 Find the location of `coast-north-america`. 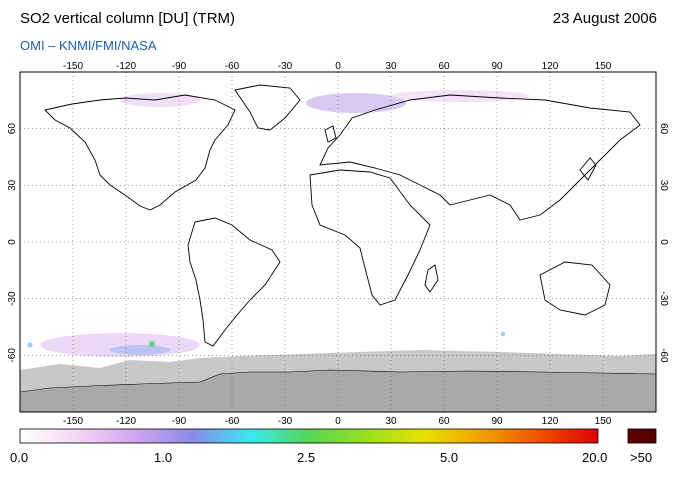

coast-north-america is located at coordinates (140, 152).